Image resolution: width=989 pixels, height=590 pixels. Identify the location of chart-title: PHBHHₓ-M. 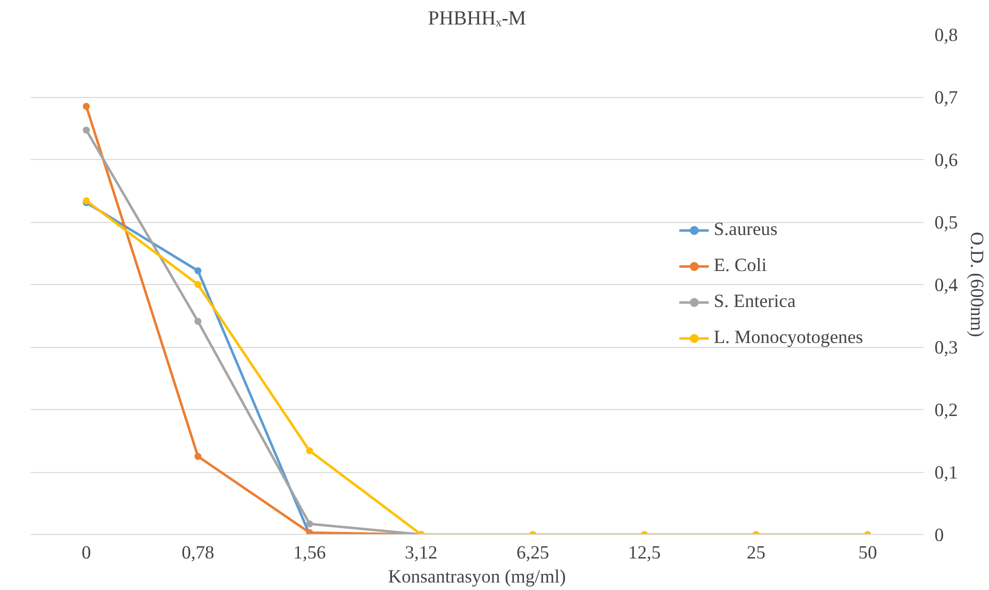
(477, 19).